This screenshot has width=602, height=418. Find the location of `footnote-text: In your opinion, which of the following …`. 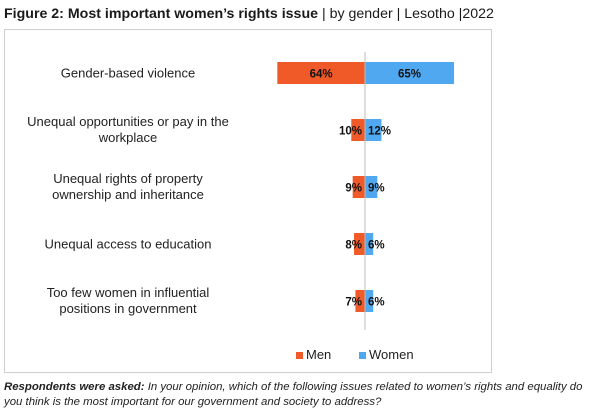

footnote-text: In your opinion, which of the following … is located at coordinates (293, 394).